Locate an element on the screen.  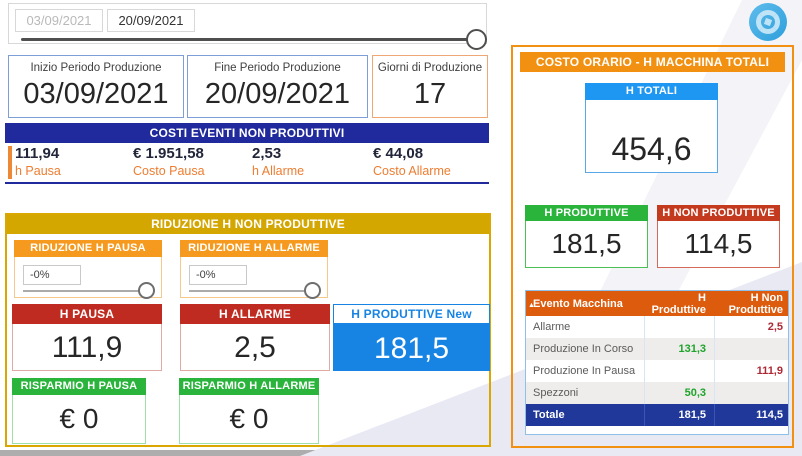
card-value: 17 is located at coordinates (430, 94).